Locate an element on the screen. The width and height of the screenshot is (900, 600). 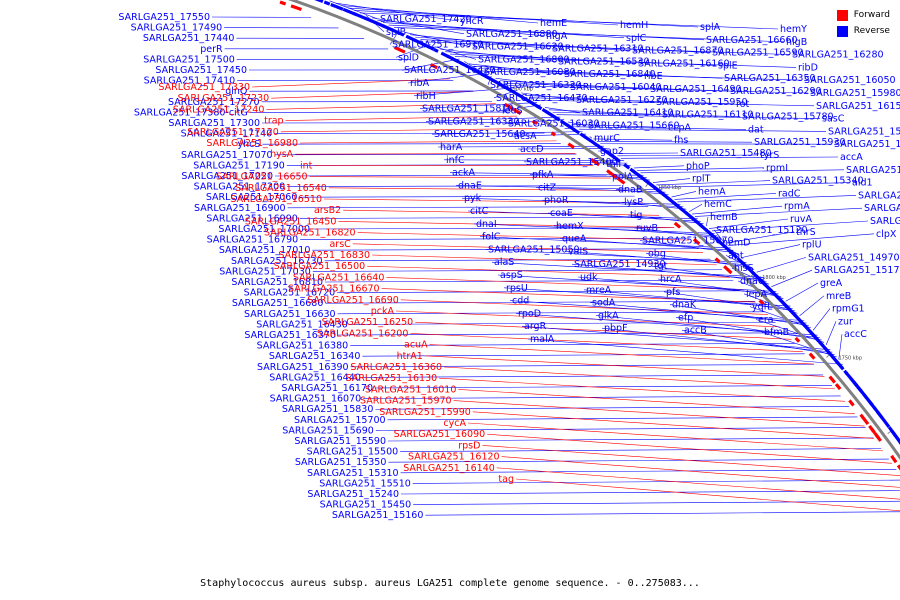
gene-label: efp is located at coordinates (685, 317).